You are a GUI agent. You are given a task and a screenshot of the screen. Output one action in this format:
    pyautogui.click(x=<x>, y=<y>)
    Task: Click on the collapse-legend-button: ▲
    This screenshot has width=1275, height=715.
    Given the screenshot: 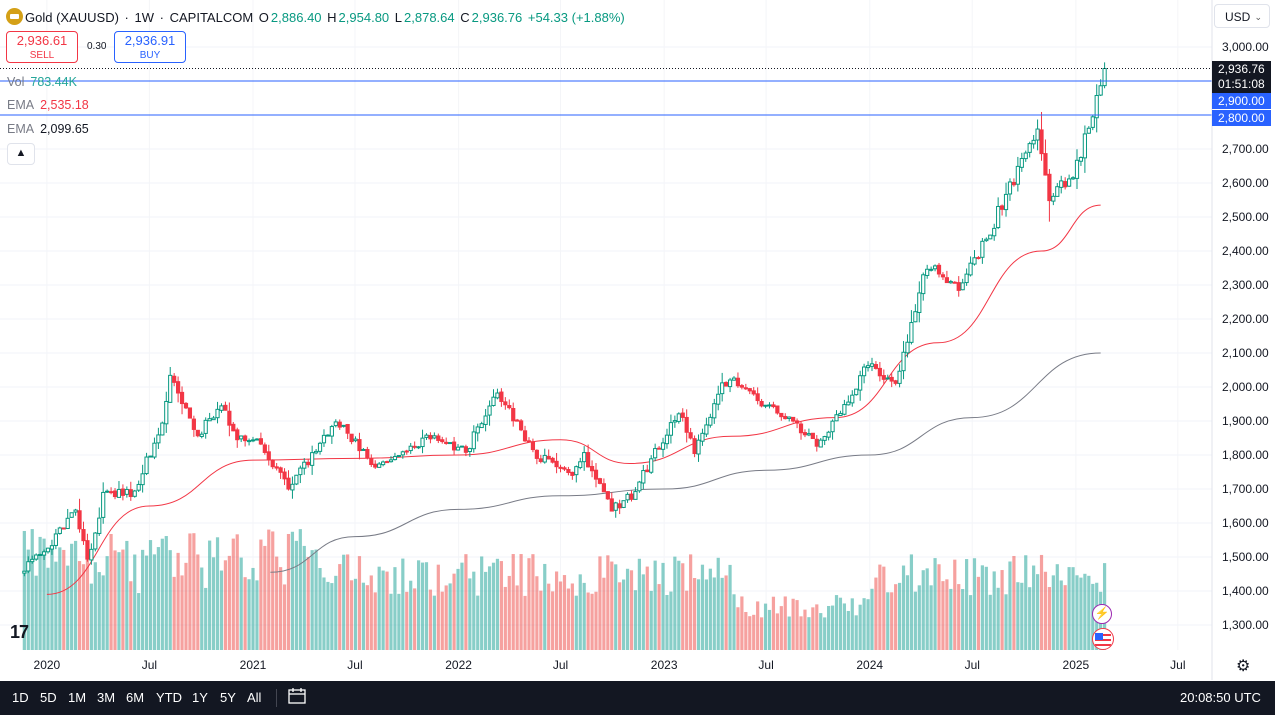 What is the action you would take?
    pyautogui.click(x=21, y=154)
    